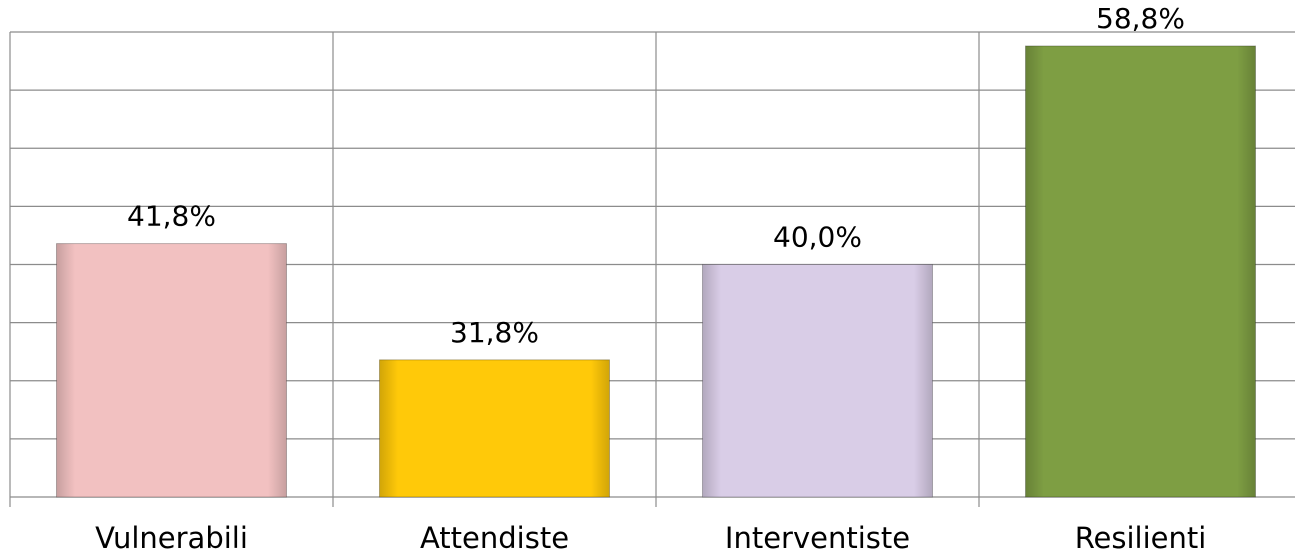  Describe the element at coordinates (1141, 538) in the screenshot. I see `x-tick-label: Resilienti` at that location.